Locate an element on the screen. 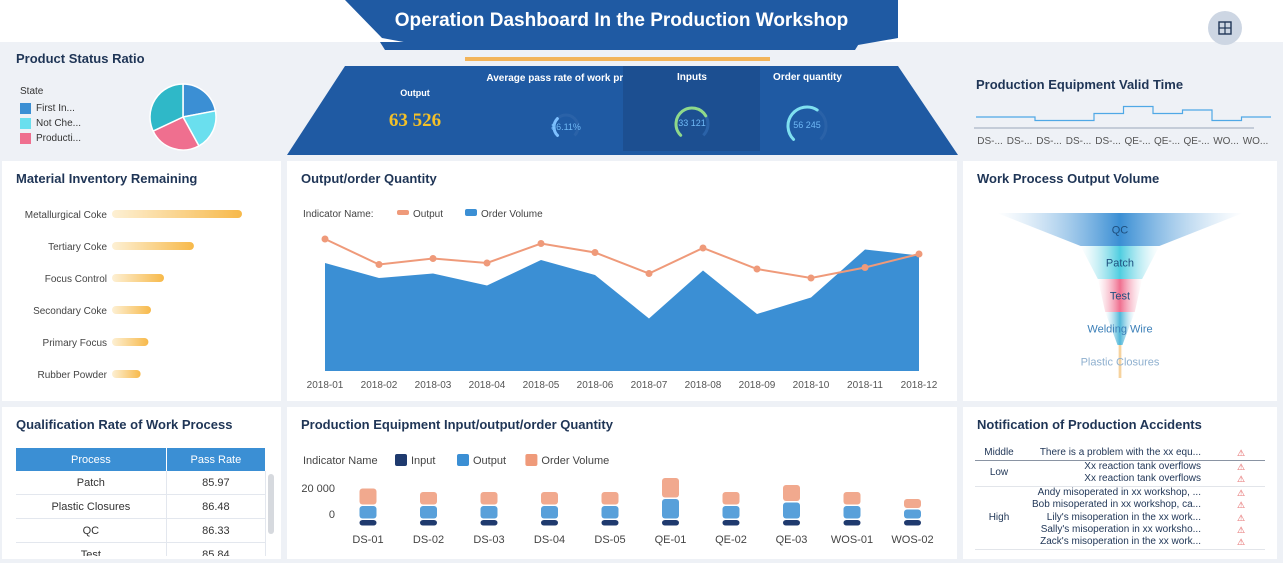  order-volume-area is located at coordinates (622, 310).